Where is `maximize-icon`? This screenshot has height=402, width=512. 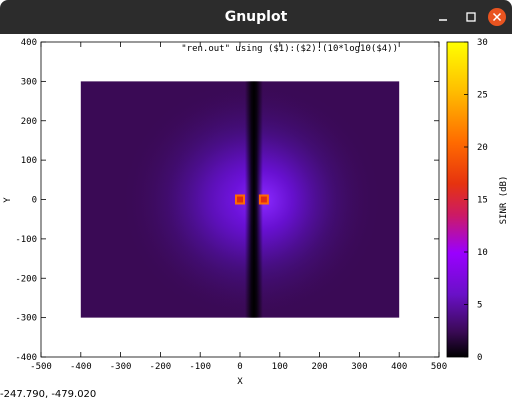
maximize-icon is located at coordinates (471, 17).